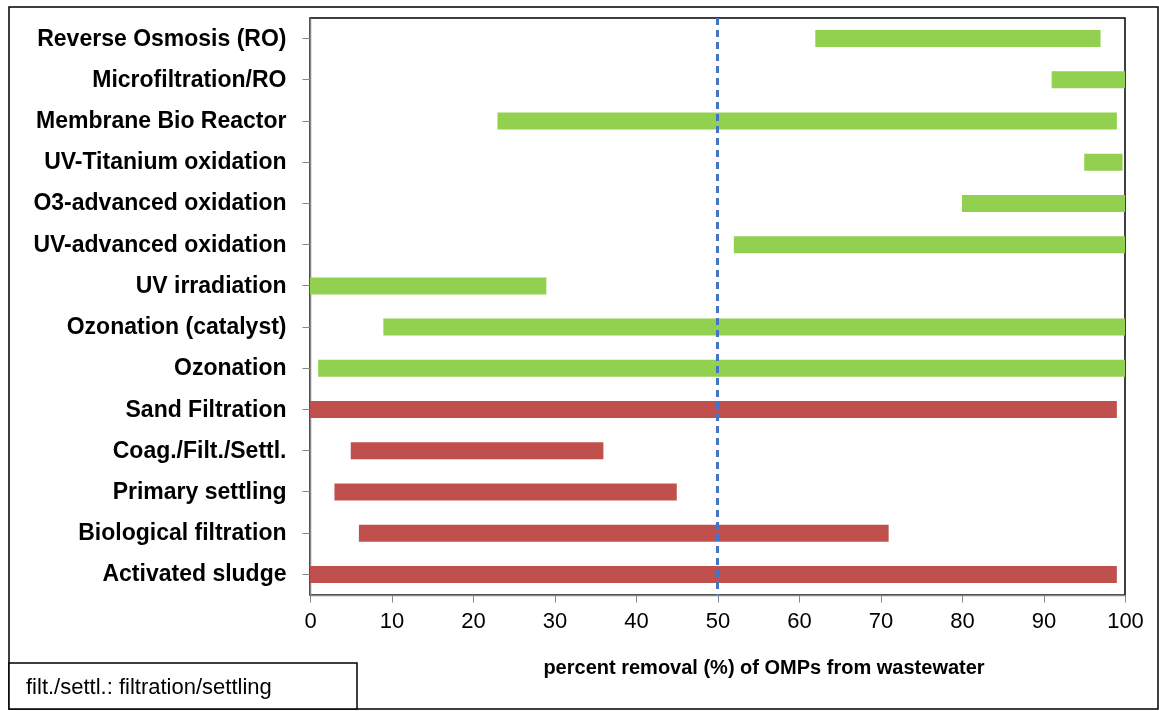 This screenshot has width=1159, height=711. Describe the element at coordinates (176, 326) in the screenshot. I see `y-tick-label: Ozonation (catalyst)` at that location.